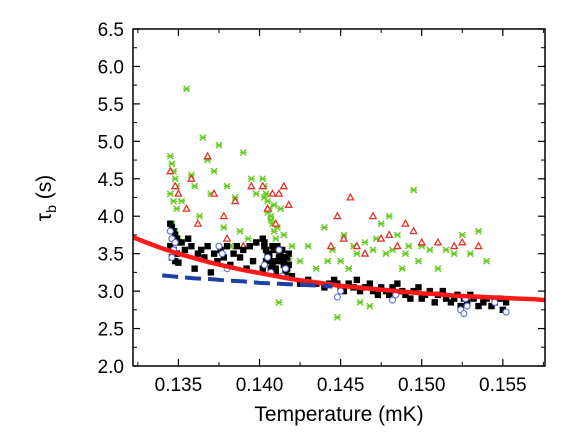  What do you see at coordinates (111, 180) in the screenshot?
I see `y-tick-label: 4.5` at bounding box center [111, 180].